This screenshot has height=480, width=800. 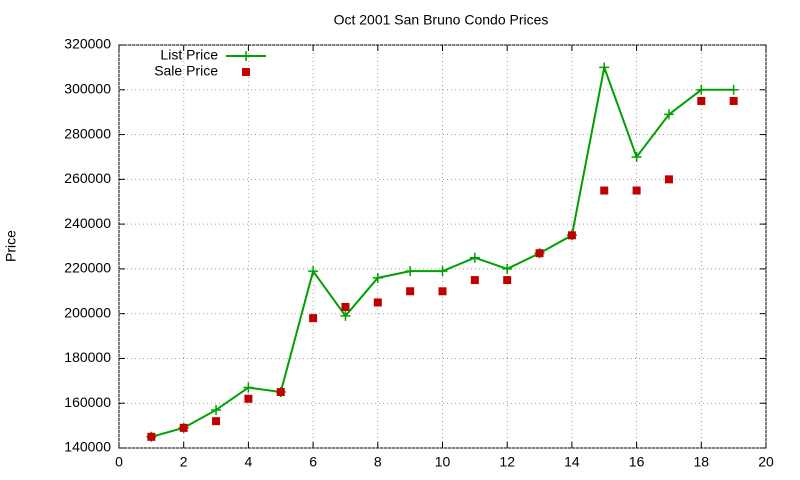 What do you see at coordinates (87, 44) in the screenshot?
I see `y-tick-label: 320000` at bounding box center [87, 44].